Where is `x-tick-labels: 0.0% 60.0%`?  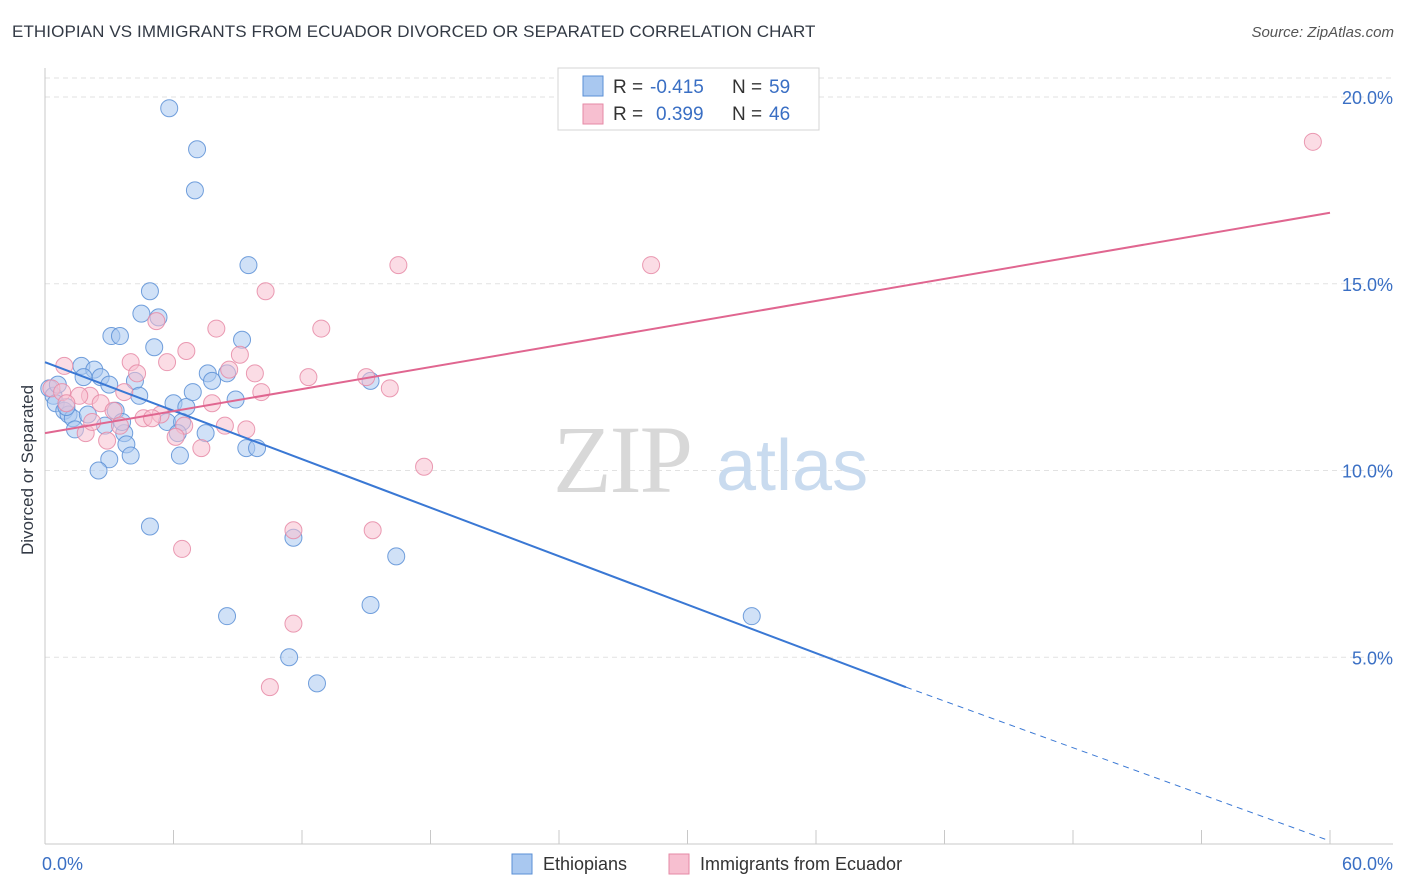
x-tick-labels: 0.0% 60.0% is located at coordinates (717, 864).